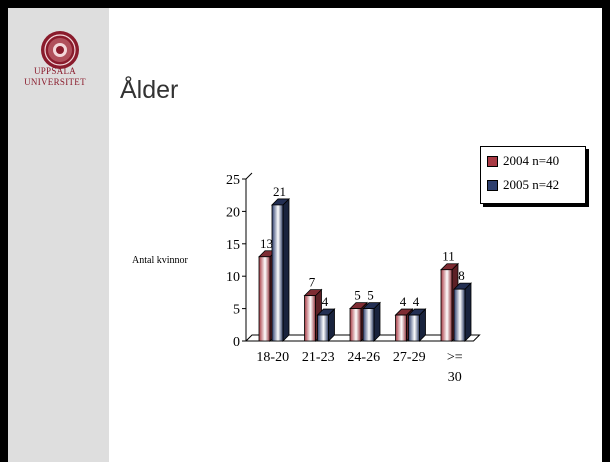 This screenshot has width=610, height=462. What do you see at coordinates (492, 185) in the screenshot?
I see `legend-swatch-2005` at bounding box center [492, 185].